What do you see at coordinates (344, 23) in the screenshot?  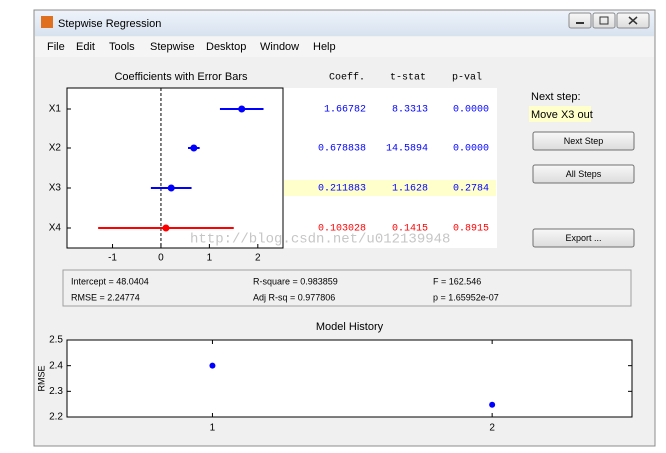 I see `title-bar` at bounding box center [344, 23].